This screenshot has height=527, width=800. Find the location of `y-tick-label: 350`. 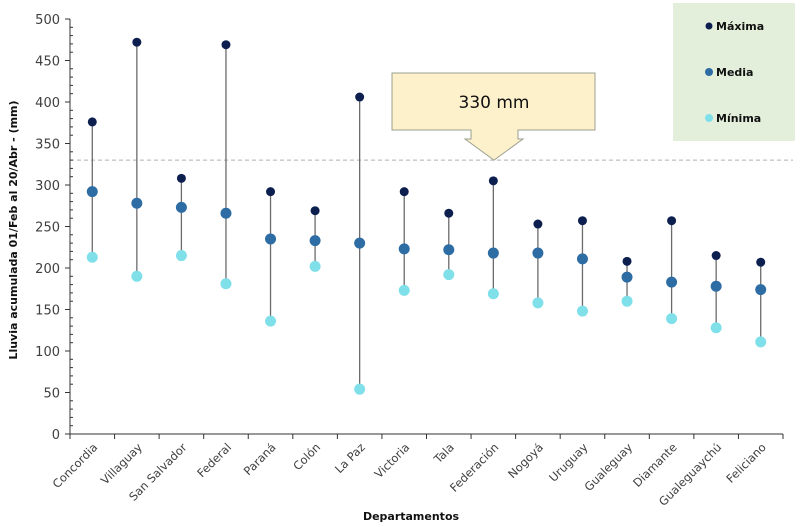

y-tick-label: 350 is located at coordinates (47, 145).